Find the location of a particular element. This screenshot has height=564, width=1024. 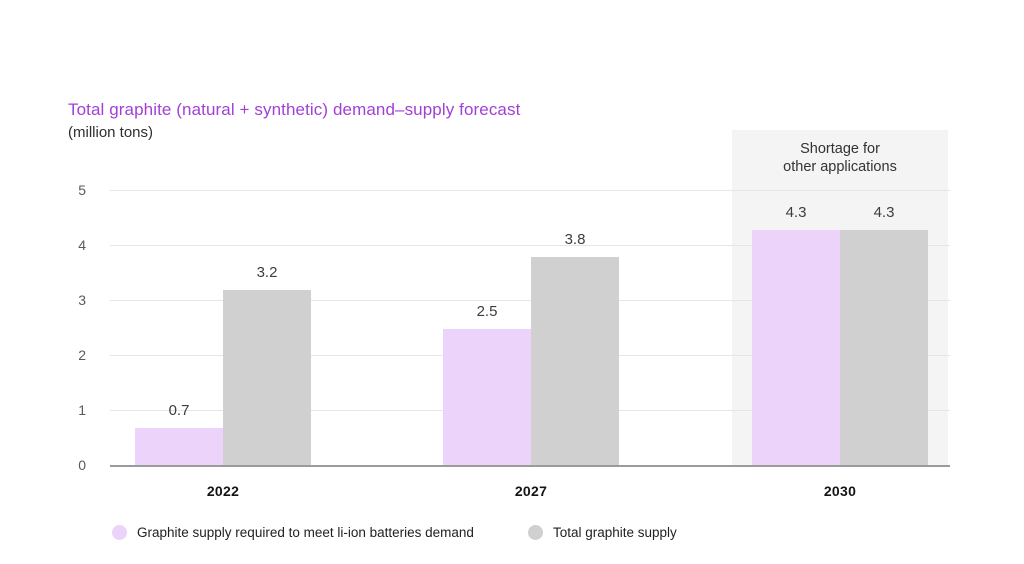

bar-supply-2027 is located at coordinates (575, 361).